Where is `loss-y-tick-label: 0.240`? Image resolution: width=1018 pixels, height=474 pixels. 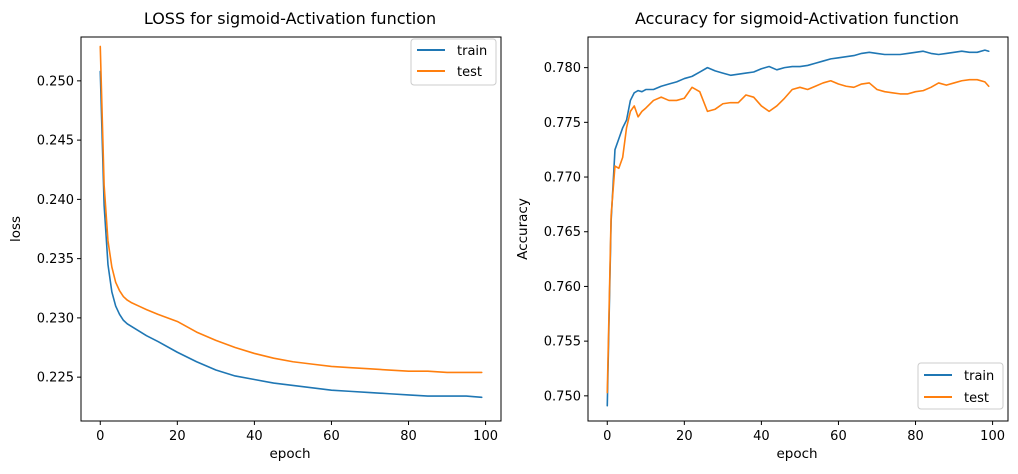 loss-y-tick-label: 0.240 is located at coordinates (55, 200).